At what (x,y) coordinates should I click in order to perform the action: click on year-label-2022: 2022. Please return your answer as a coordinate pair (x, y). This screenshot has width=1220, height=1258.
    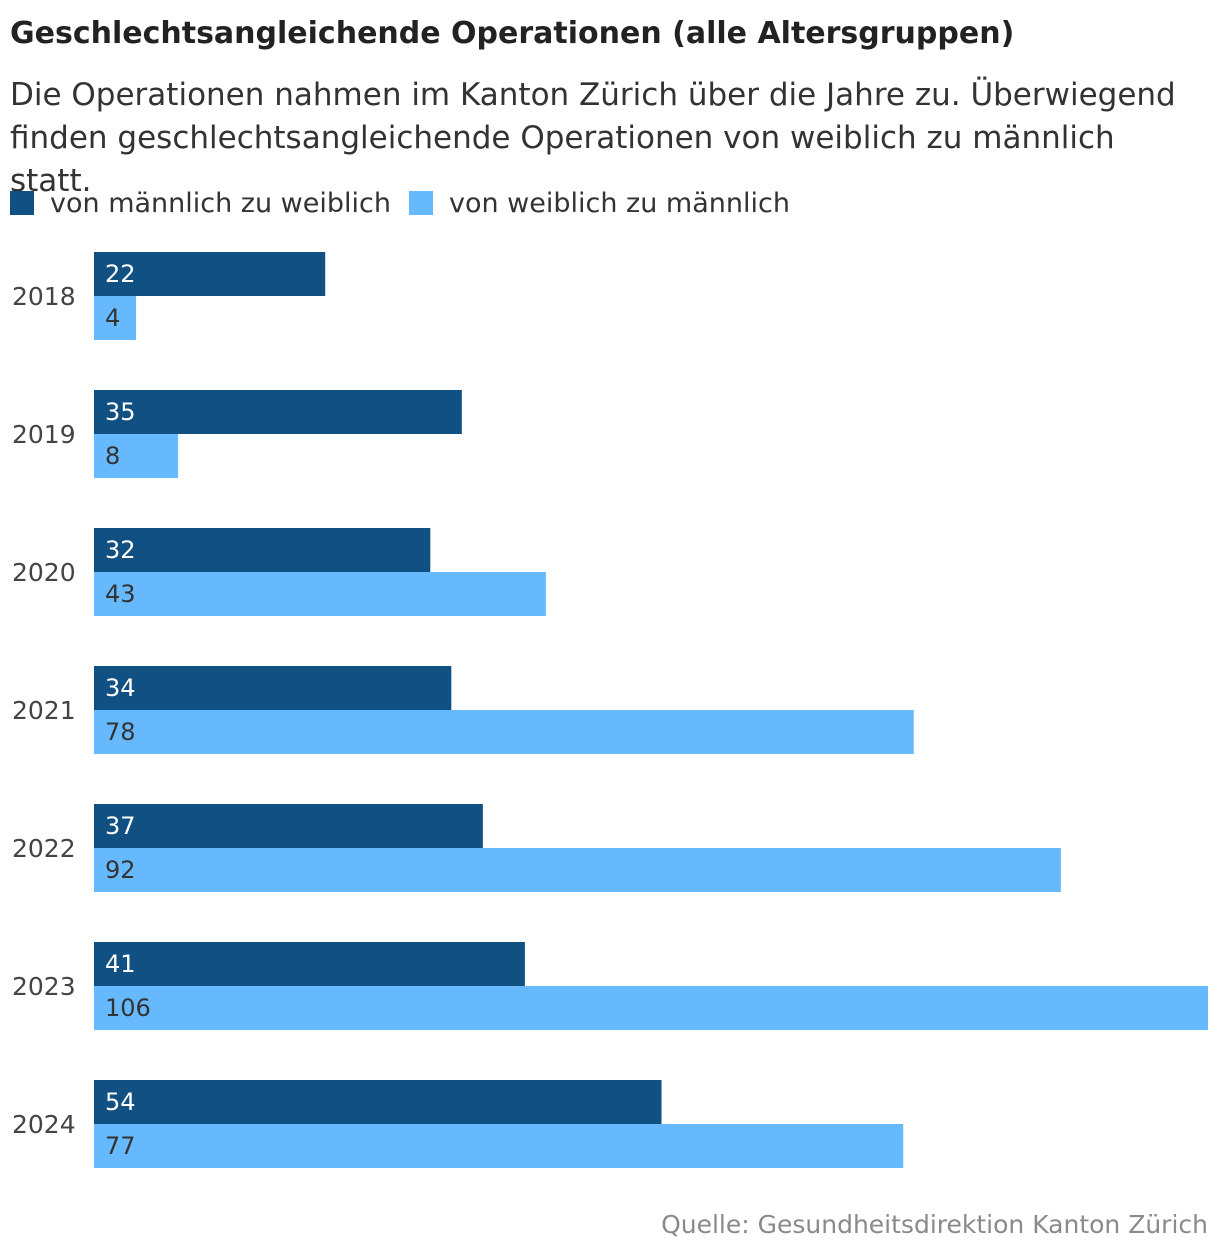
    Looking at the image, I should click on (44, 848).